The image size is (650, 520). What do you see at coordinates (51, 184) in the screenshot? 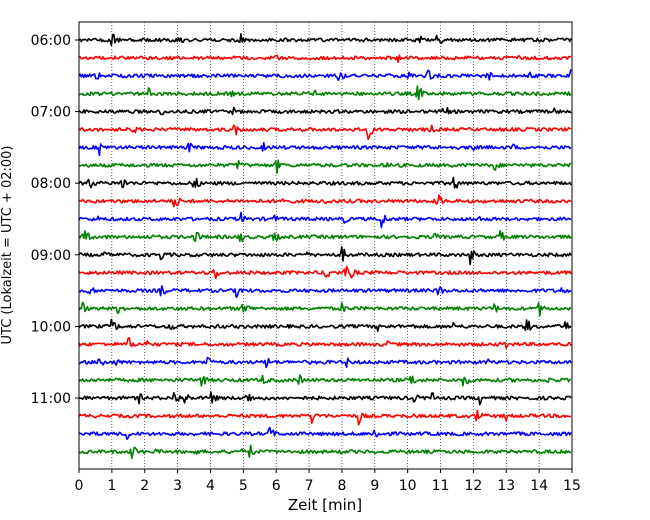
I see `y-tick-label: 08:00` at bounding box center [51, 184].